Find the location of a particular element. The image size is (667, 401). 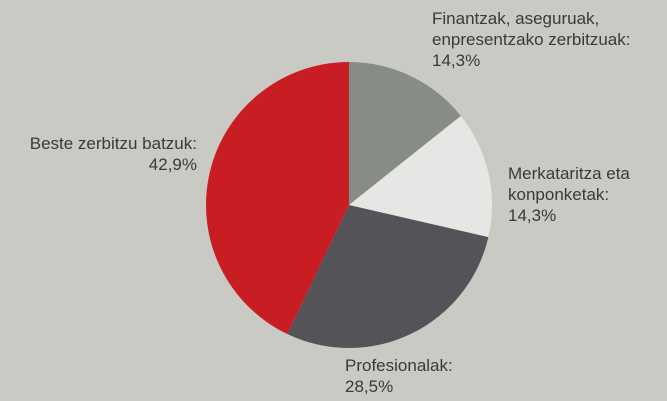

value-label: 28,5% is located at coordinates (369, 386).